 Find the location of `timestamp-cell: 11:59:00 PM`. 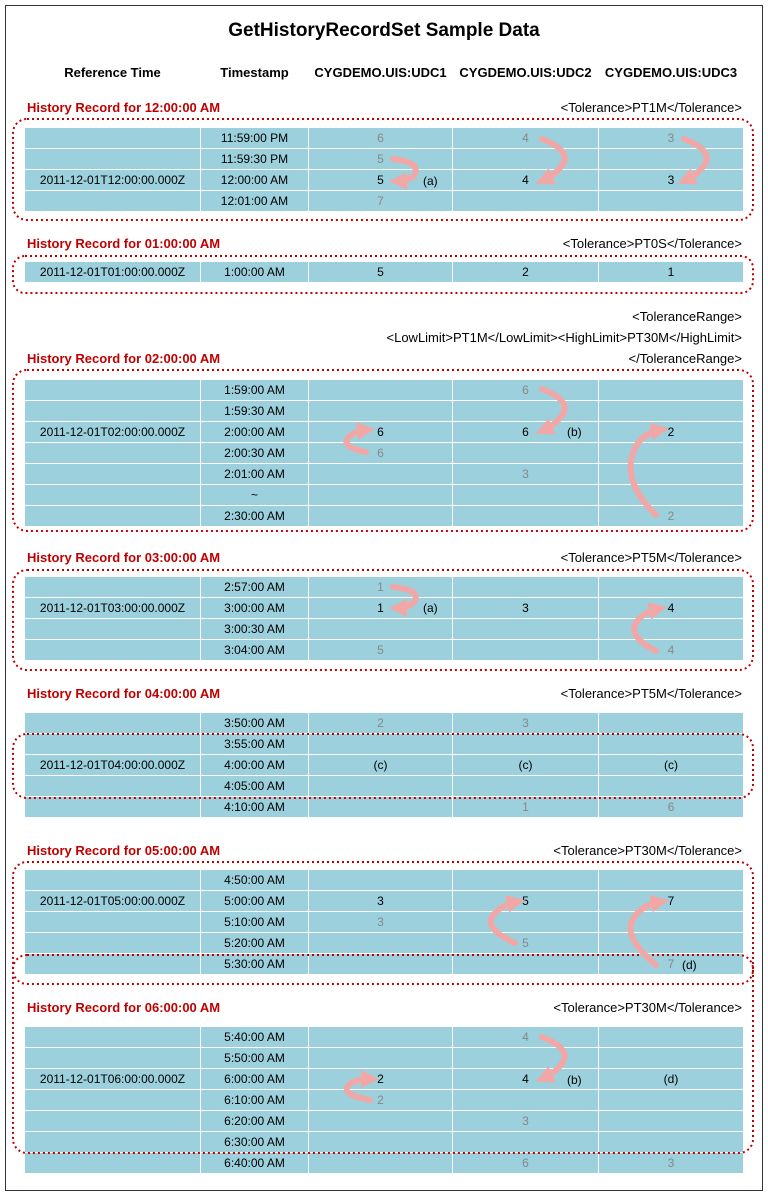

timestamp-cell: 11:59:00 PM is located at coordinates (254, 138).